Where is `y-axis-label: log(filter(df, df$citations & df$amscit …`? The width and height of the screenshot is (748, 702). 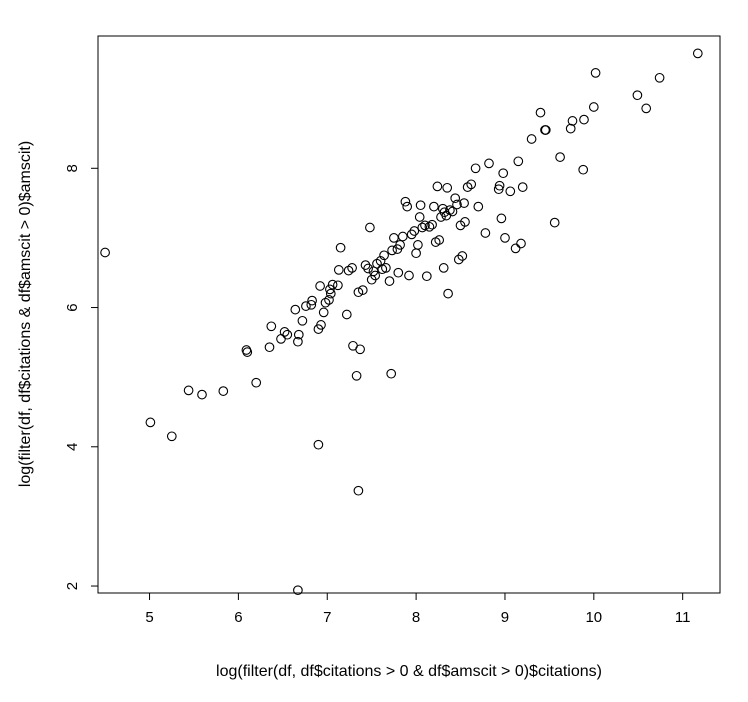
y-axis-label: log(filter(df, df$citations & df$amscit … is located at coordinates (25, 314).